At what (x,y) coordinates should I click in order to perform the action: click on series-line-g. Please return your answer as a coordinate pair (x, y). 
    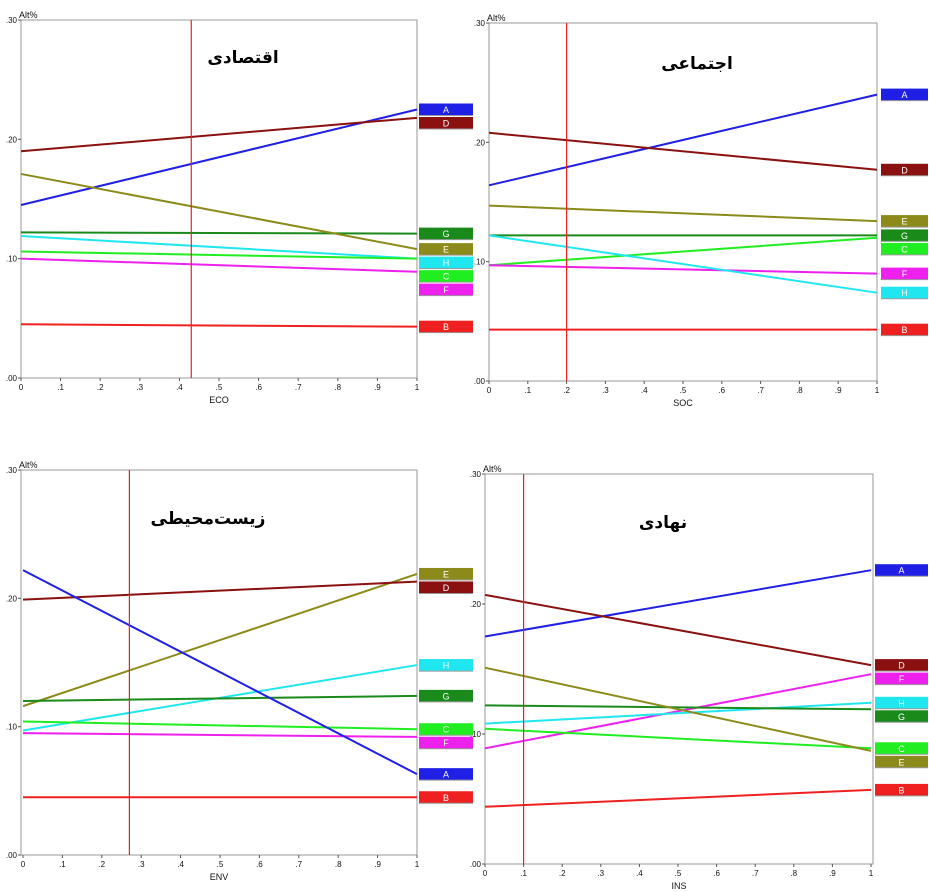
    Looking at the image, I should click on (219, 233).